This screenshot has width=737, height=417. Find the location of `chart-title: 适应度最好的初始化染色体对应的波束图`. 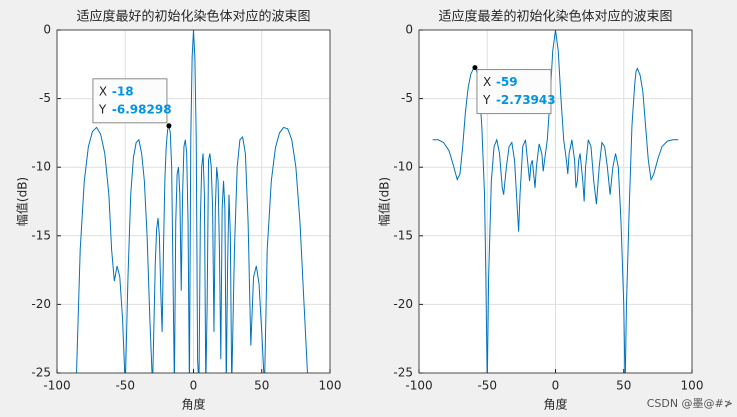

chart-title: 适应度最好的初始化染色体对应的波束图 is located at coordinates (193, 17).